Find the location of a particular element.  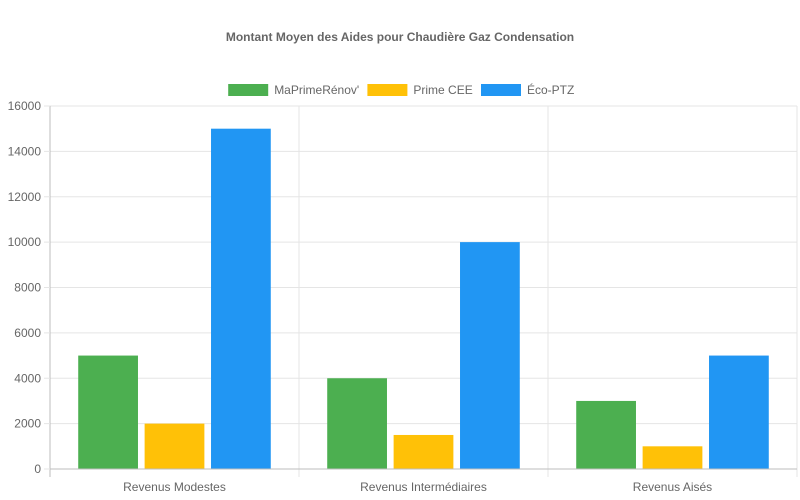

y-tick-label: 8000 is located at coordinates (27, 288).